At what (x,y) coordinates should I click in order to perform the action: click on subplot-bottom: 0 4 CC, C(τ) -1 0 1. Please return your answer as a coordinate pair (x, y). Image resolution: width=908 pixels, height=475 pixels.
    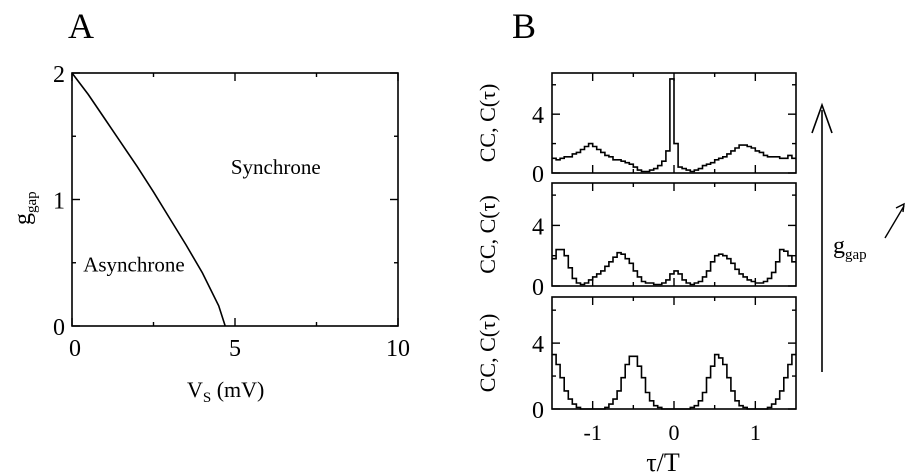
    Looking at the image, I should click on (636, 370).